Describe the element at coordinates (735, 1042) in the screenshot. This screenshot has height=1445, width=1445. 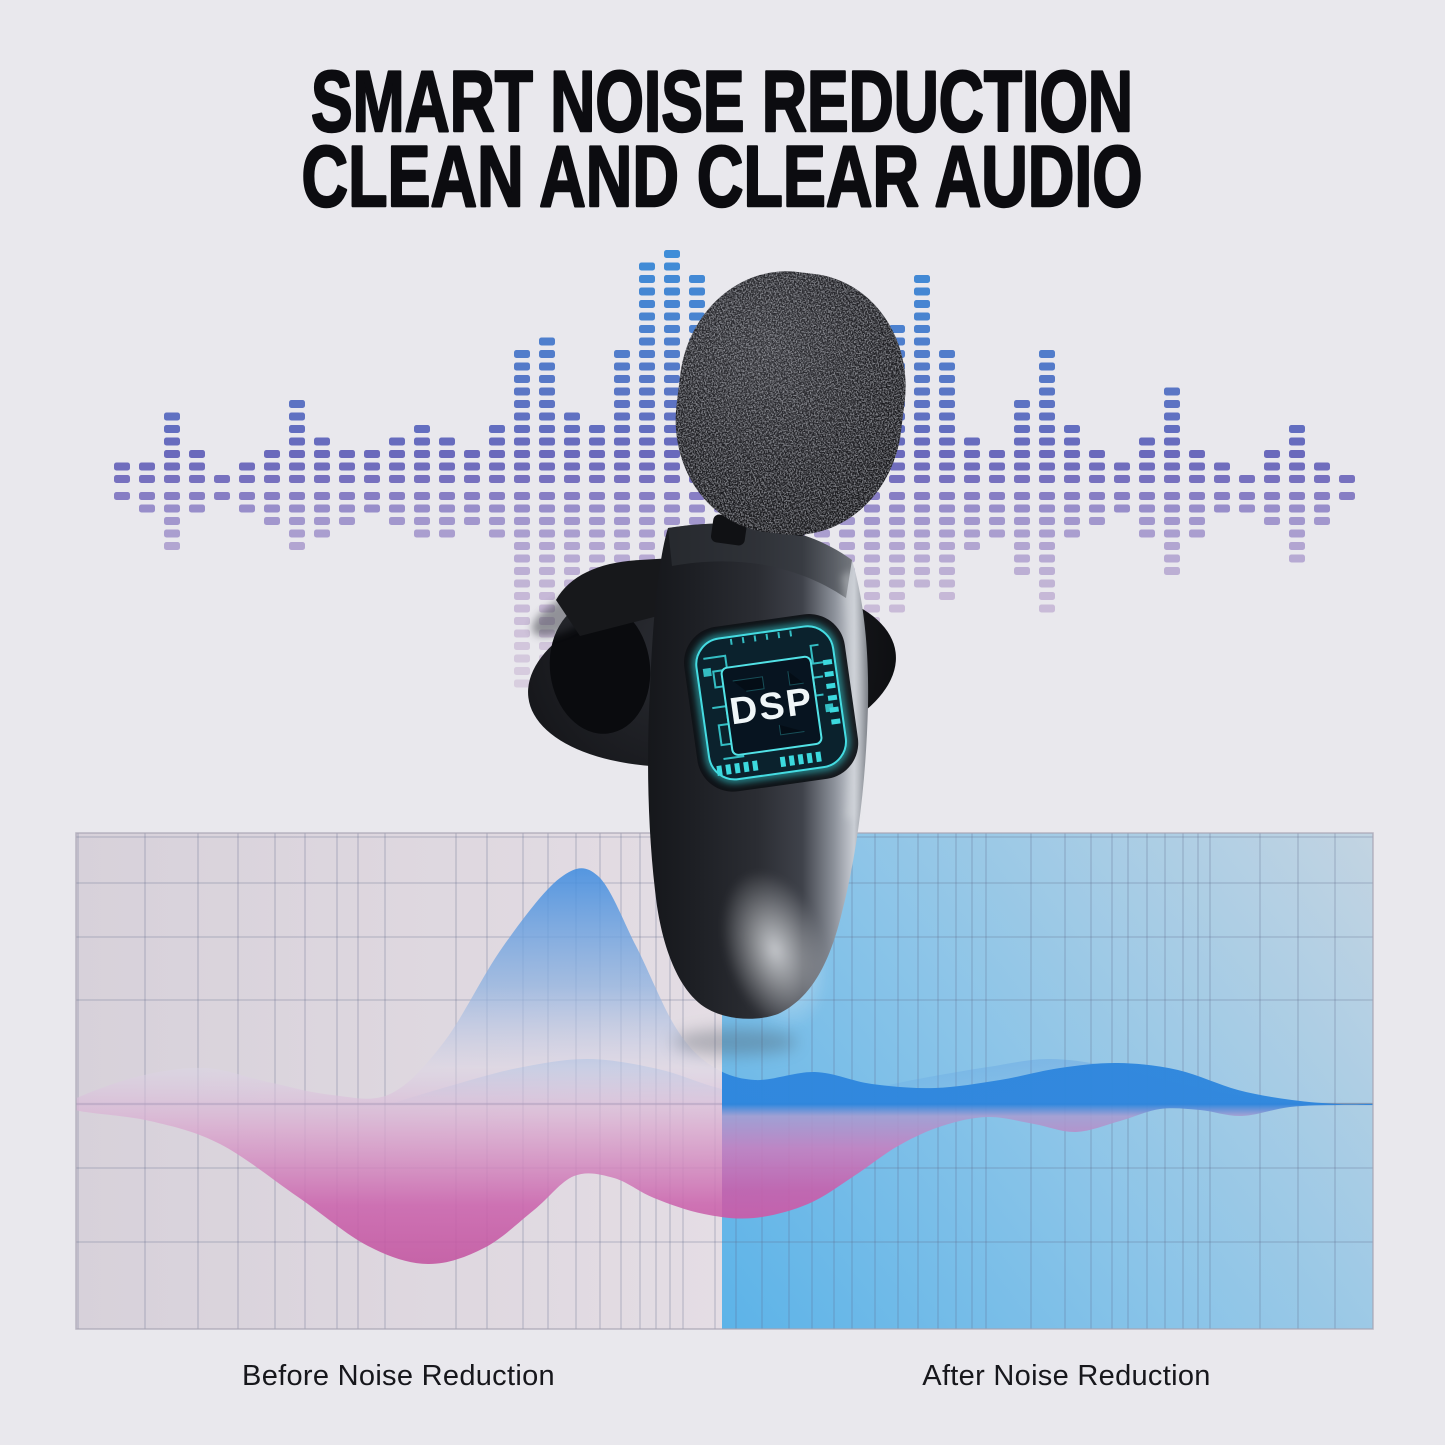
I see `mic-drop-shadow` at that location.